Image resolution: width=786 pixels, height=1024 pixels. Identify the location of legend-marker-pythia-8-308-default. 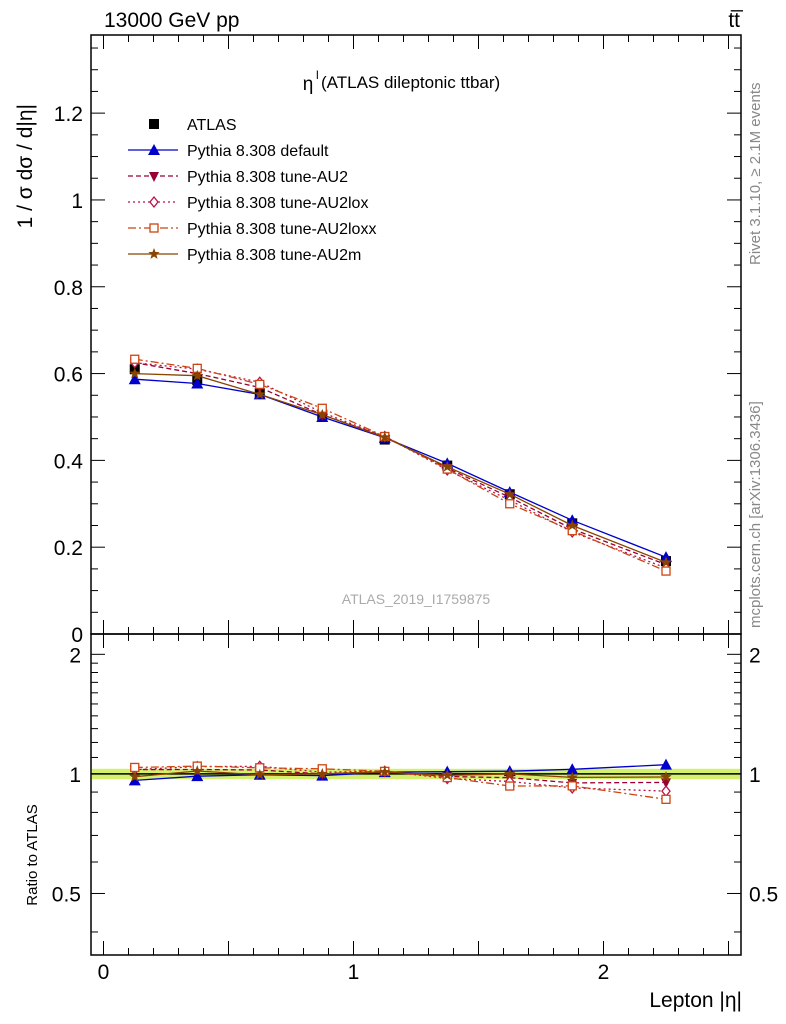
(154, 149).